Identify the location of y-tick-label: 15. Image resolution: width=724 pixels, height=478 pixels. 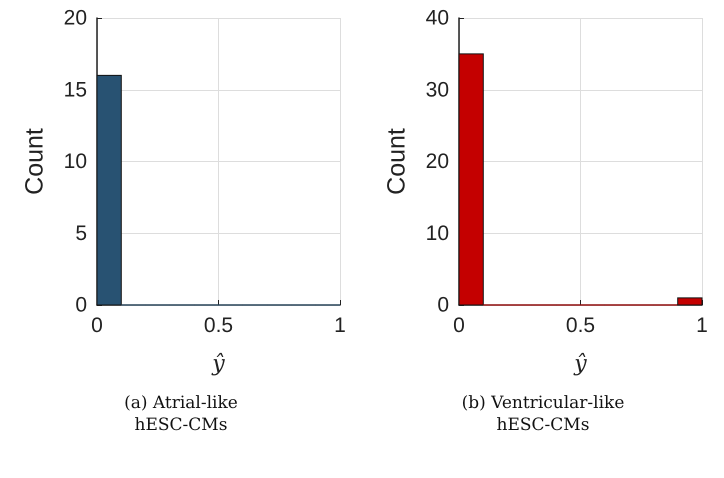
(75, 90).